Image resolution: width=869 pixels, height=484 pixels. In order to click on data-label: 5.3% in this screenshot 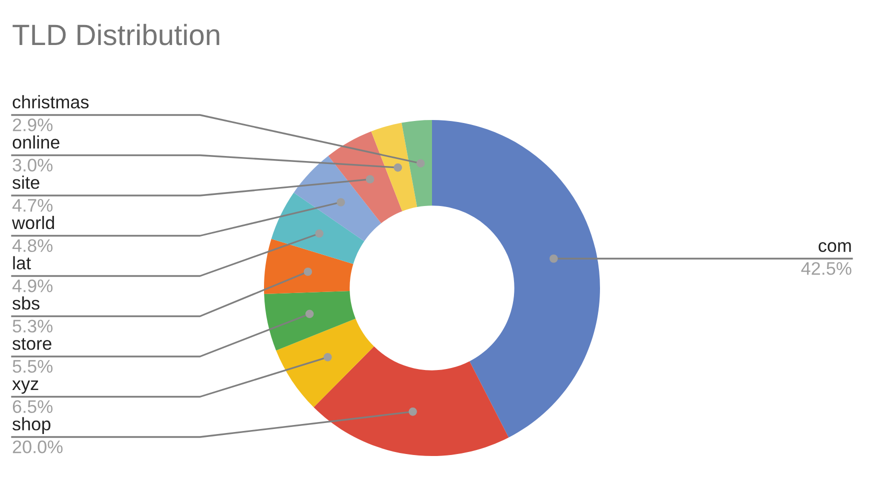, I will do `click(32, 326)`.